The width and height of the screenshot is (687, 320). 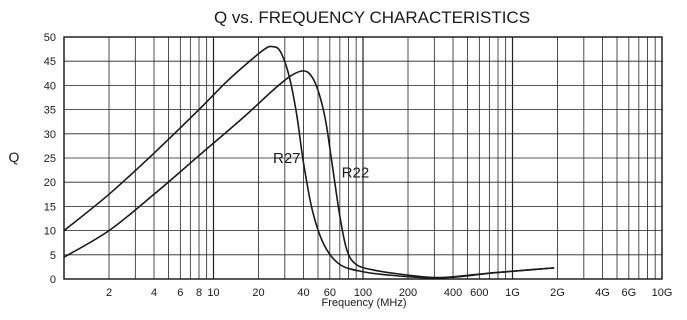 I want to click on y-tick-label: 15, so click(x=50, y=207).